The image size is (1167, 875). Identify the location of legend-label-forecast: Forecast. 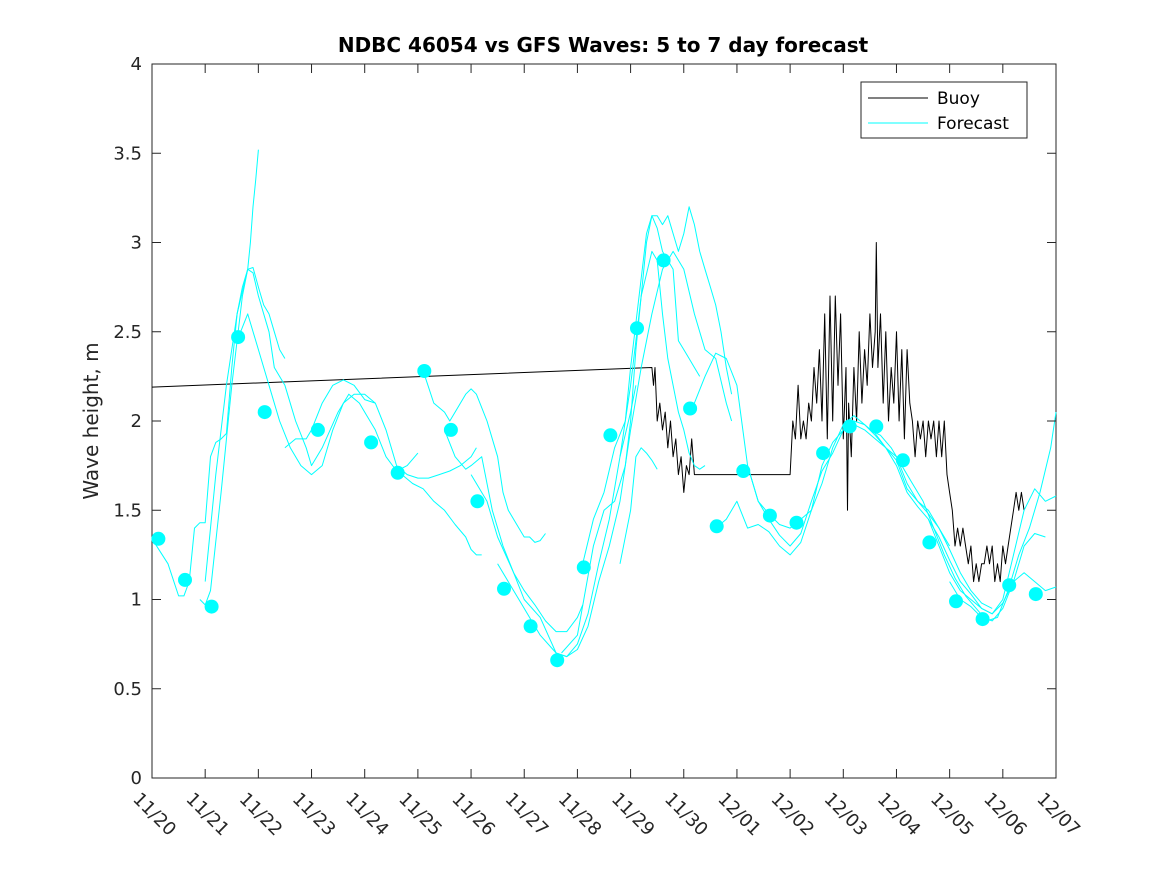
(973, 124).